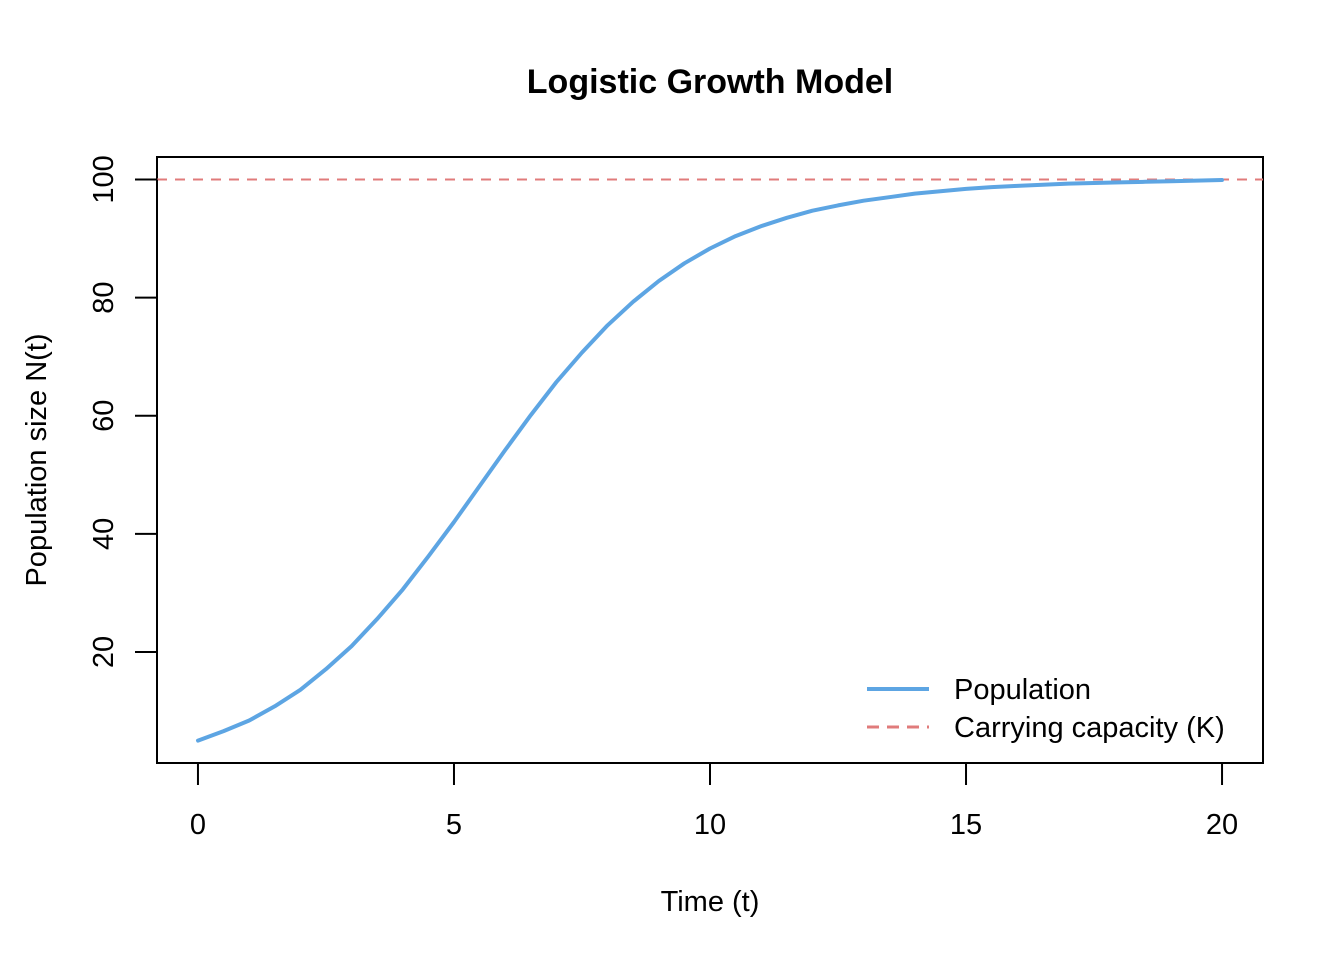  I want to click on x-tick-label: 20, so click(1222, 825).